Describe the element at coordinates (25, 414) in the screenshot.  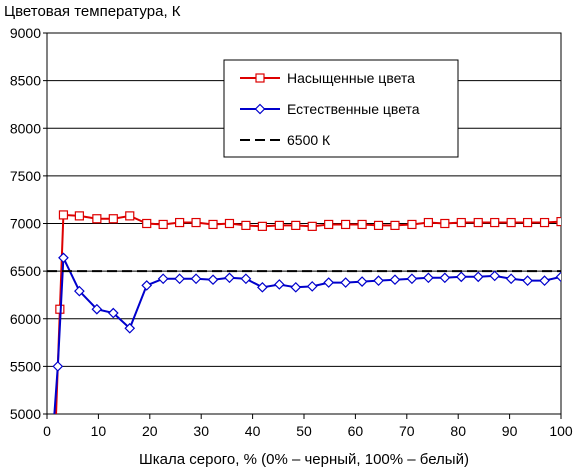
I see `y-tick-label: 5000` at that location.